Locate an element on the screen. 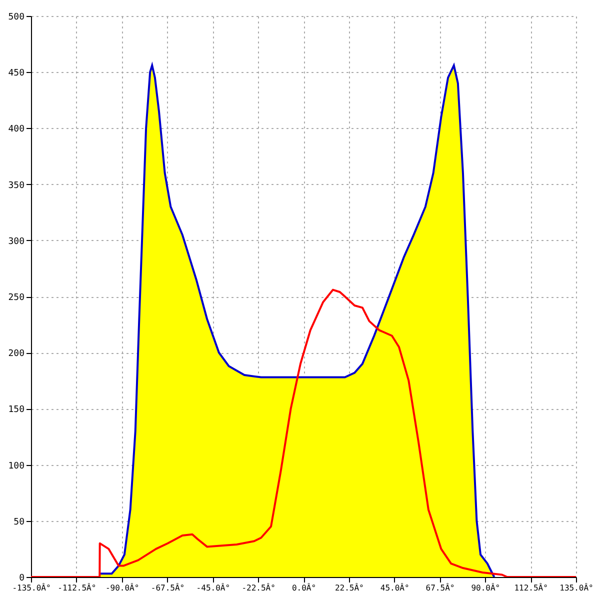 The height and width of the screenshot is (600, 600). y-tick-label: 250 is located at coordinates (16, 298).